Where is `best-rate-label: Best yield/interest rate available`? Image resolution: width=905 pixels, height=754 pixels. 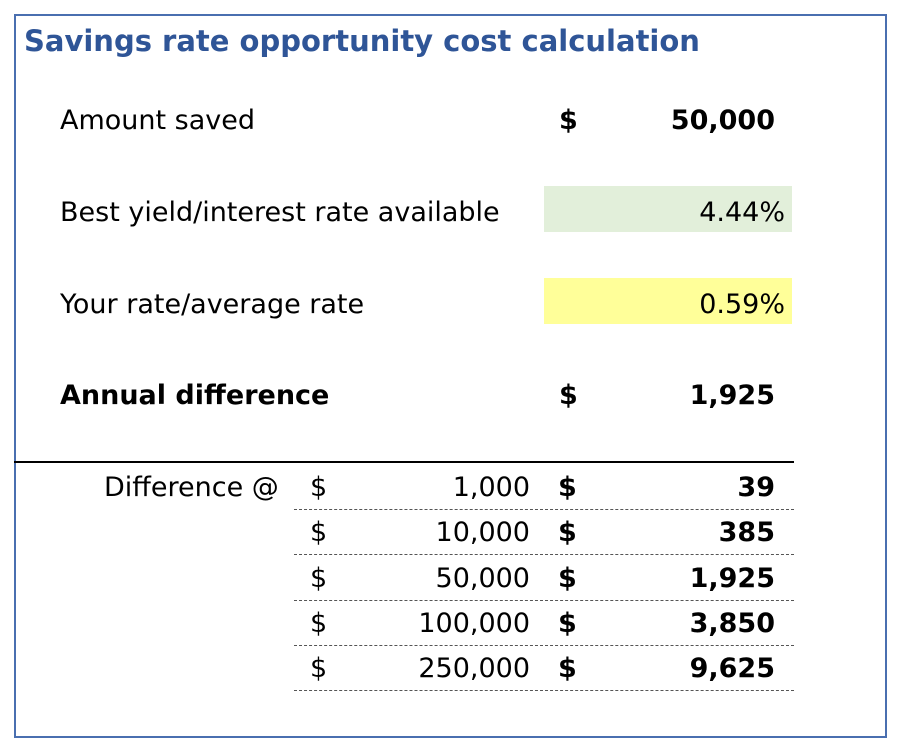 best-rate-label: Best yield/interest rate available is located at coordinates (280, 212).